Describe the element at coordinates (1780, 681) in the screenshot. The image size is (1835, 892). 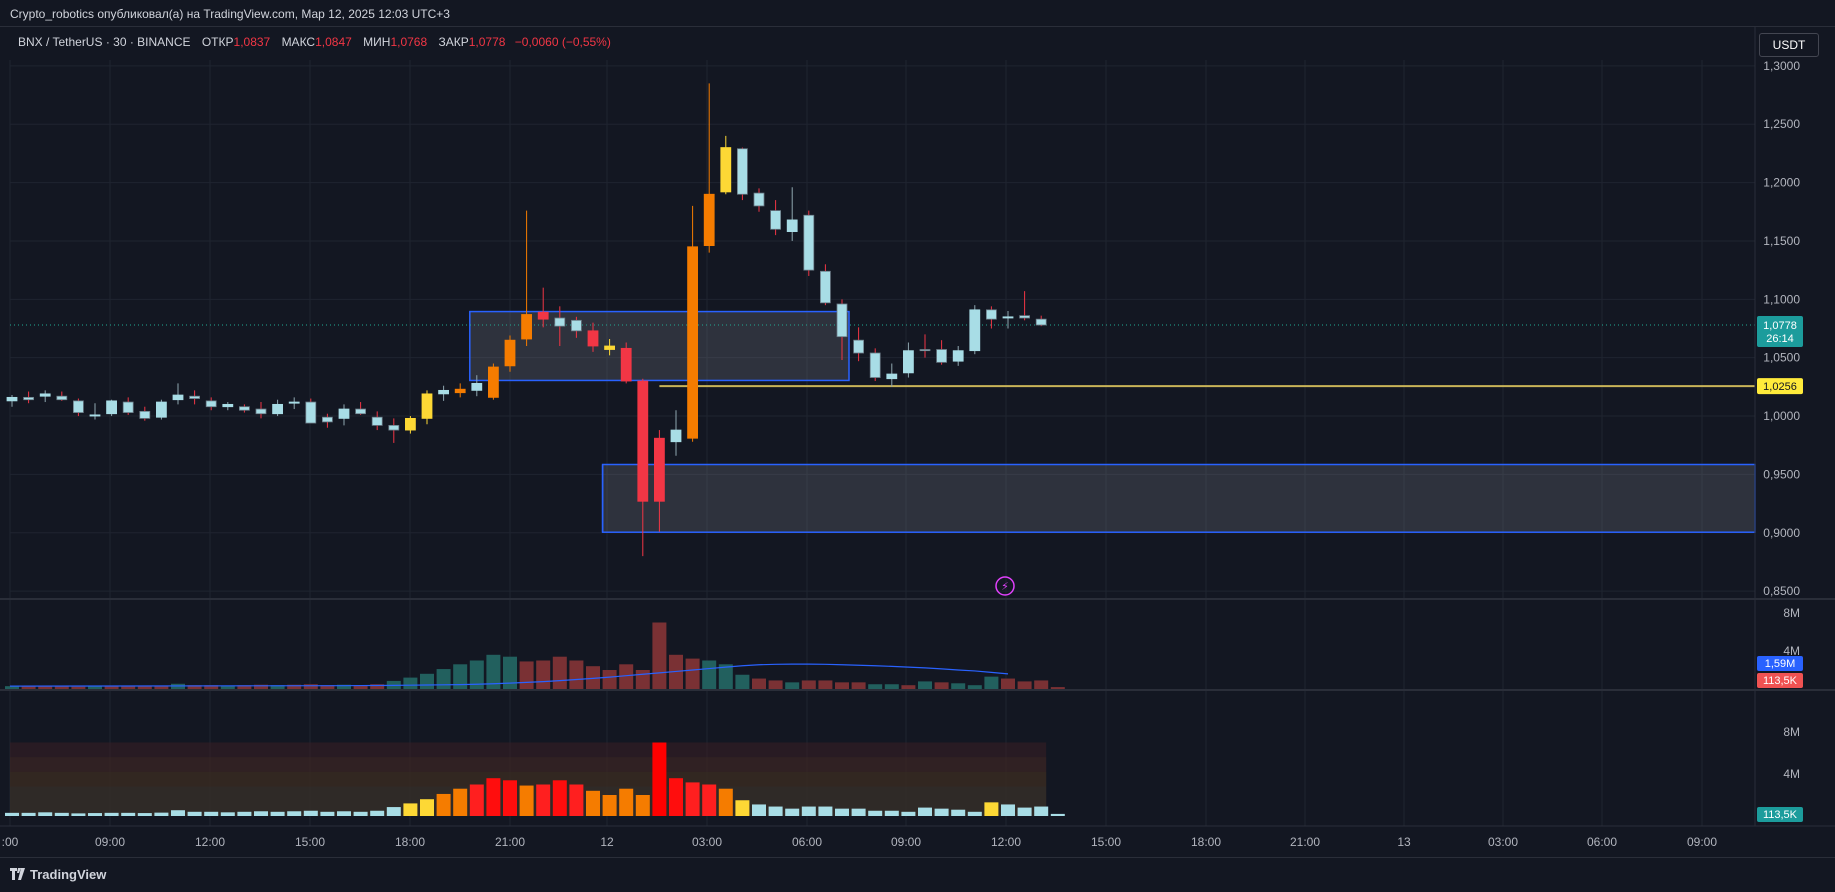
I see `volume-last-label: 113,5K` at that location.